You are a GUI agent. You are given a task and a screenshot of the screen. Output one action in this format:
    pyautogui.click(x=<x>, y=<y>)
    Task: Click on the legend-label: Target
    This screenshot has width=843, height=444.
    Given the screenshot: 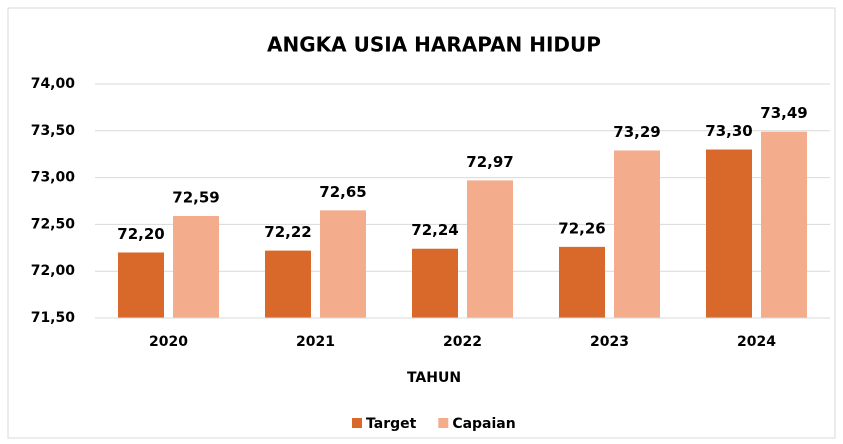 What is the action you would take?
    pyautogui.click(x=391, y=424)
    